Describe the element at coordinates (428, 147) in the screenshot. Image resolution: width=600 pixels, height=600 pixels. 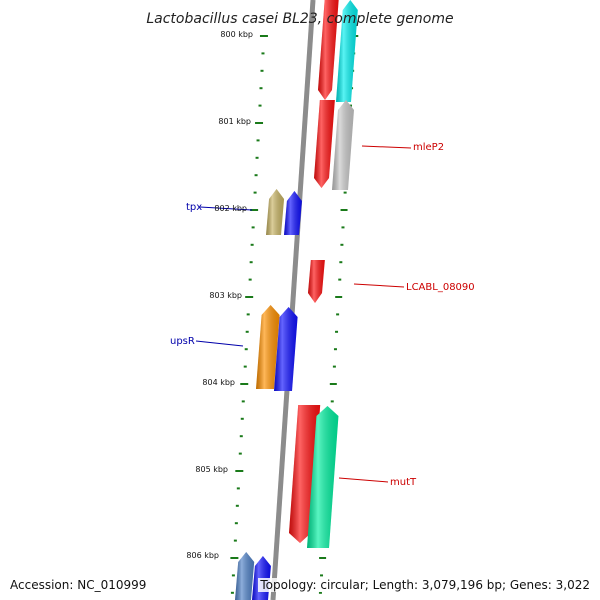
I see `gene-label-mleP2: mleP2` at that location.